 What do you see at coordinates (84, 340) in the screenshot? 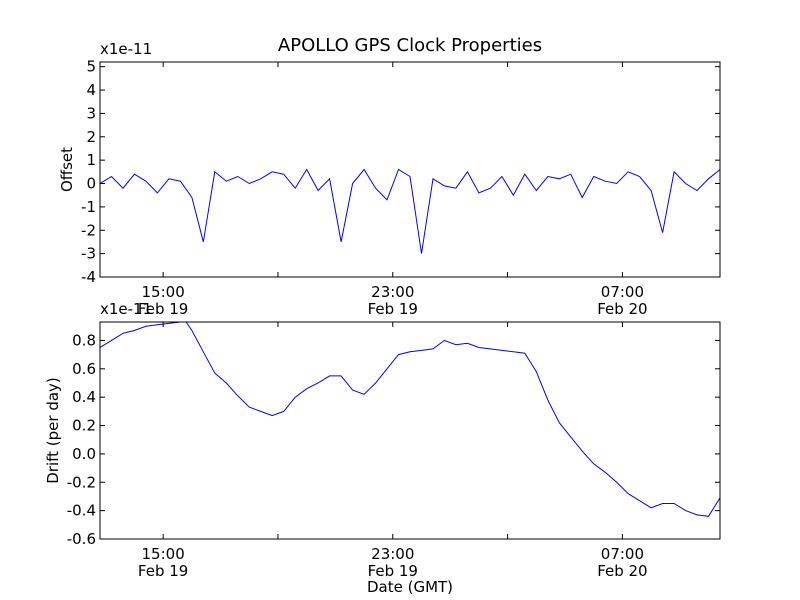
I see `y-tick-label: 0.8` at bounding box center [84, 340].